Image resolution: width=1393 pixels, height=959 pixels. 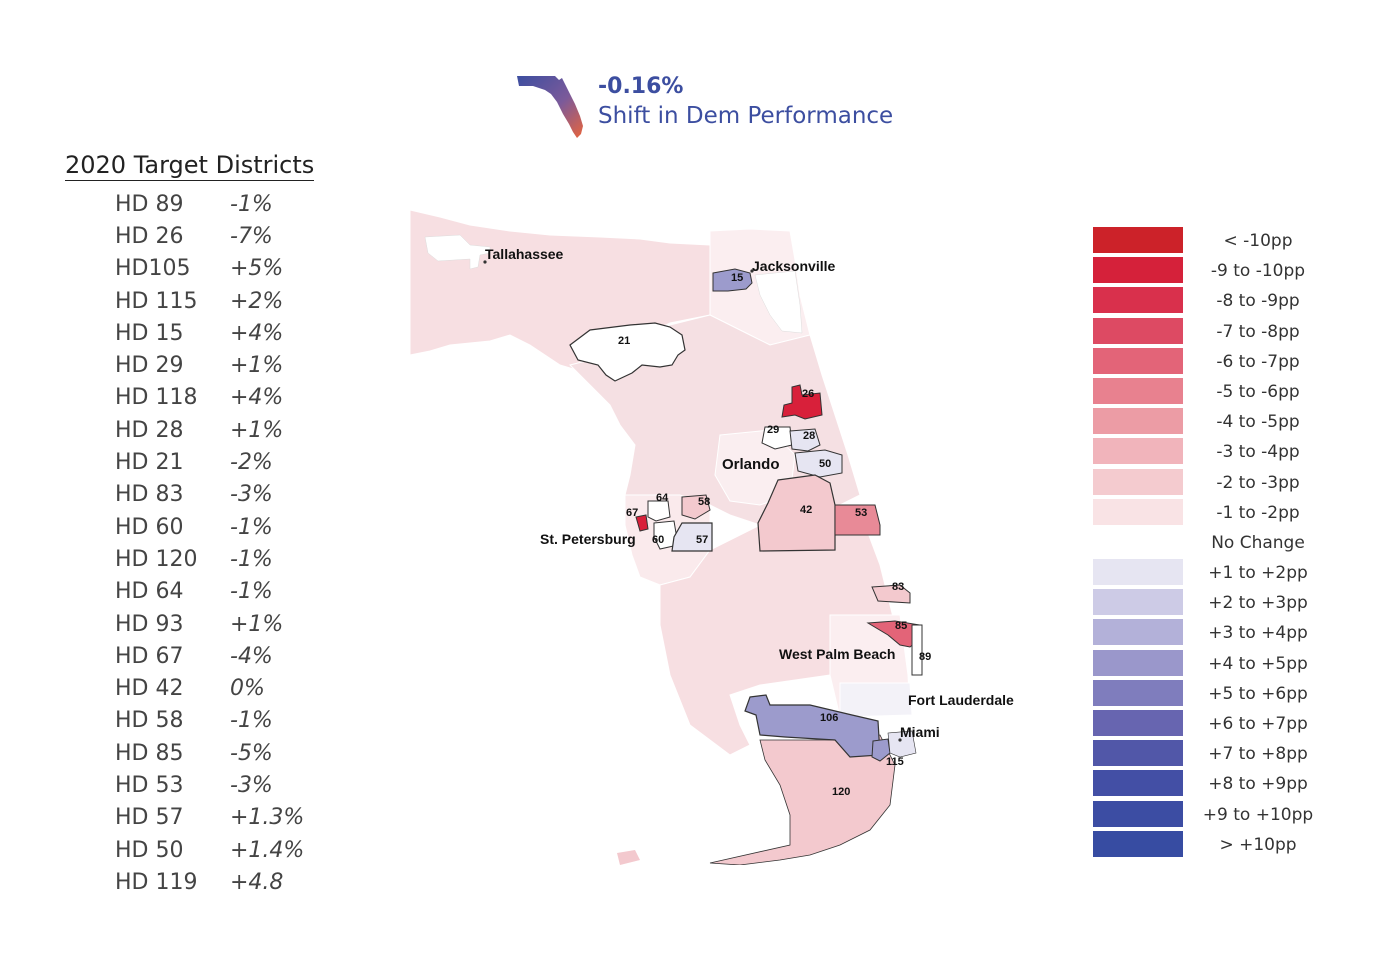 I want to click on district-name: HD 83, so click(x=149, y=495).